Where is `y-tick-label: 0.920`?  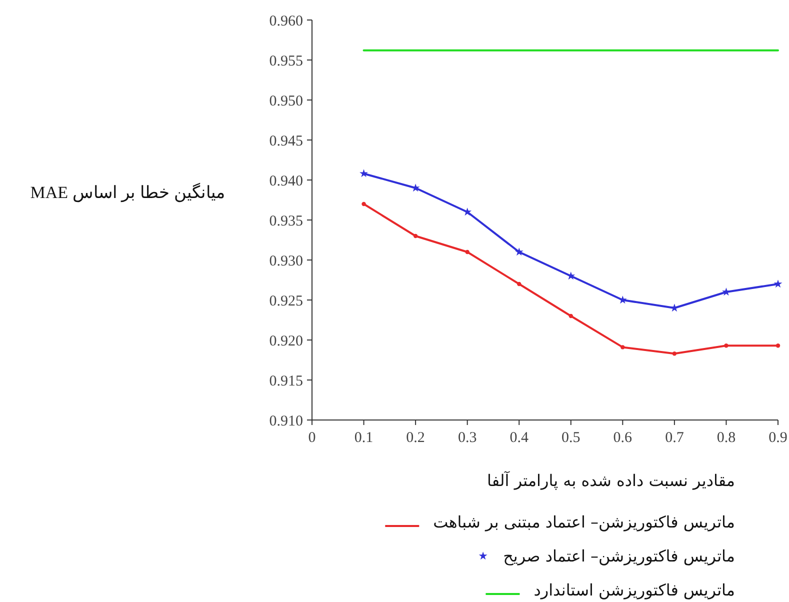
y-tick-label: 0.920 is located at coordinates (286, 341).